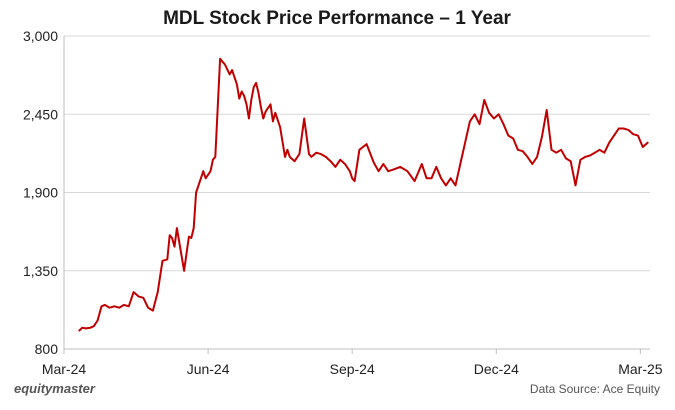 The height and width of the screenshot is (410, 675). Describe the element at coordinates (337, 18) in the screenshot. I see `chart-title: MDL Stock Price Performance – 1 Year` at that location.